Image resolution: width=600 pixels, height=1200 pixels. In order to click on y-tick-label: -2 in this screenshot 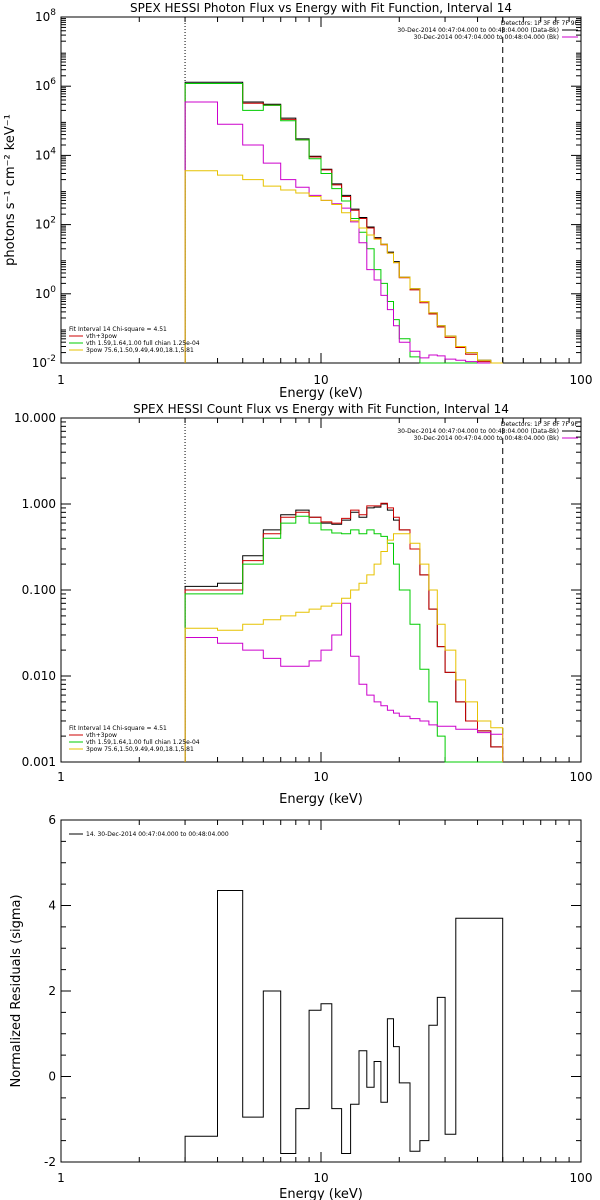, I will do `click(50, 1162)`.